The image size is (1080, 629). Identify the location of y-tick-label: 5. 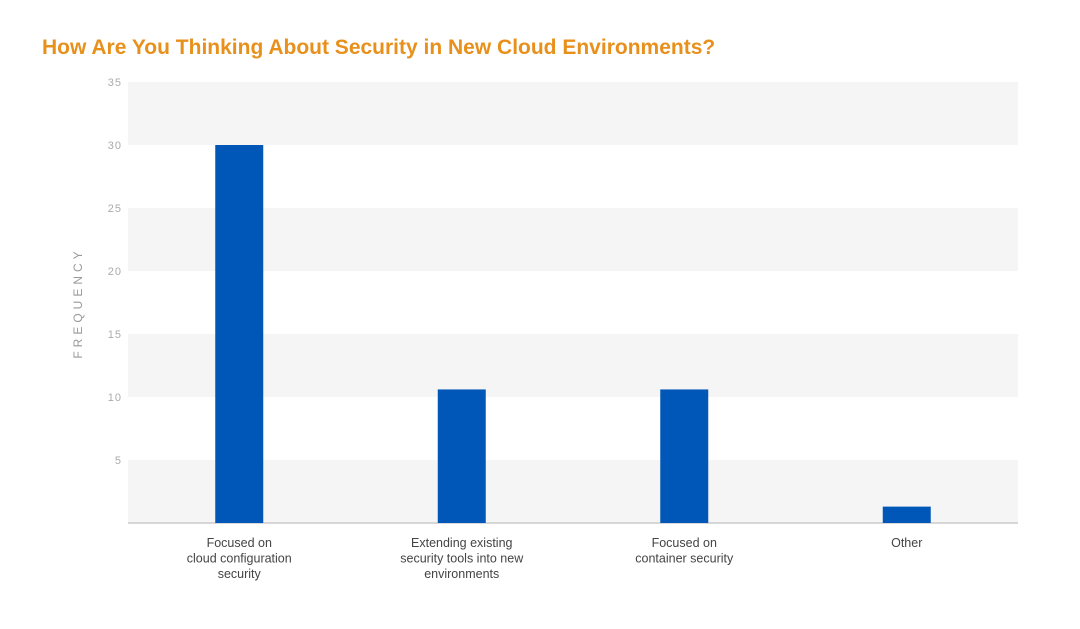
(118, 461).